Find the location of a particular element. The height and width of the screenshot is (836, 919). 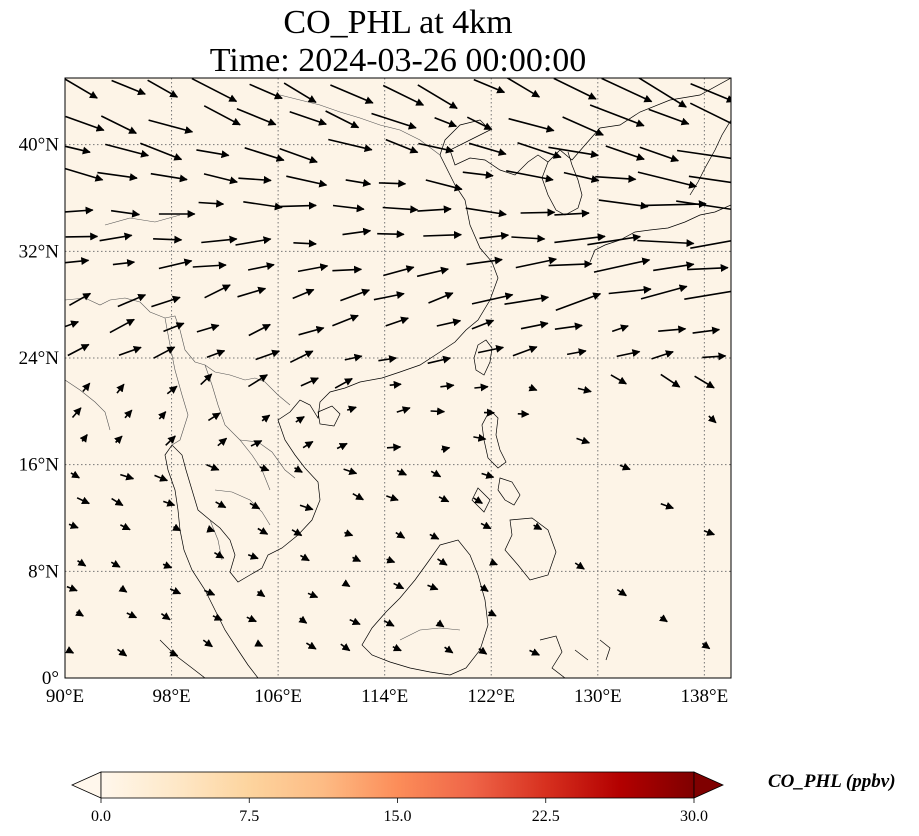

title-line-2: Time: 2024-03-26 00:00:00 is located at coordinates (398, 60).